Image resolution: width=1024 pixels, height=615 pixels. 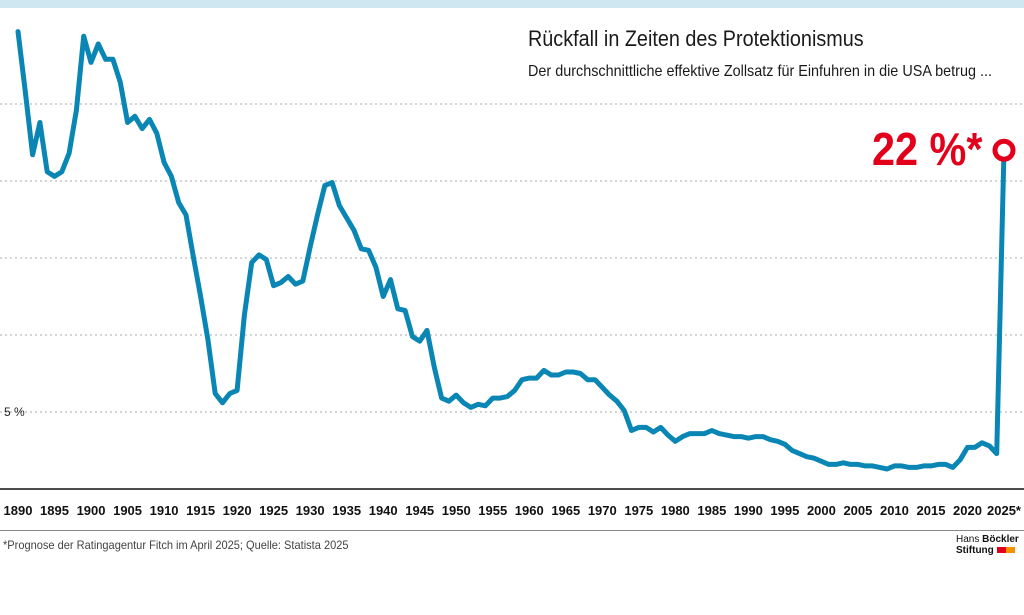 What do you see at coordinates (696, 38) in the screenshot?
I see `chart-title: Rückfall in Zeiten des Protektionismus` at bounding box center [696, 38].